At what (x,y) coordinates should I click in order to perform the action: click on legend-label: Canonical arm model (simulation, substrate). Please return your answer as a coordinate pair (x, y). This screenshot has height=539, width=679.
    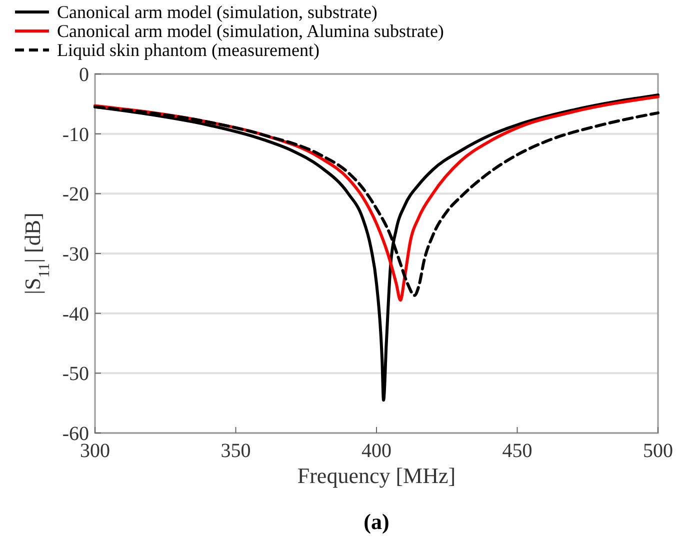
    Looking at the image, I should click on (217, 12).